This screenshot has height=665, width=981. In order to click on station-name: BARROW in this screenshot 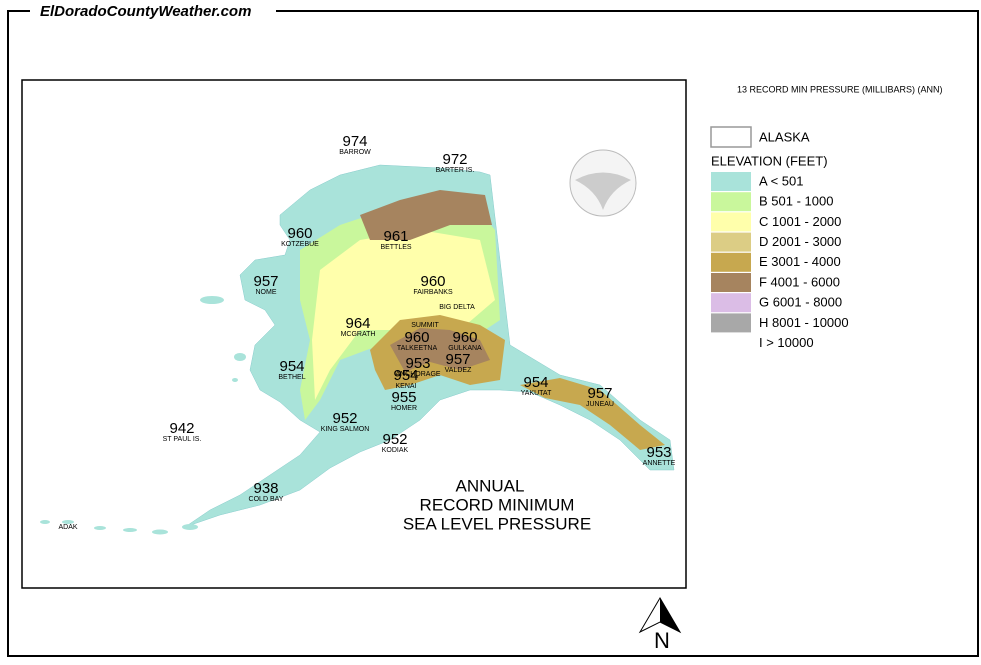, I will do `click(355, 152)`.